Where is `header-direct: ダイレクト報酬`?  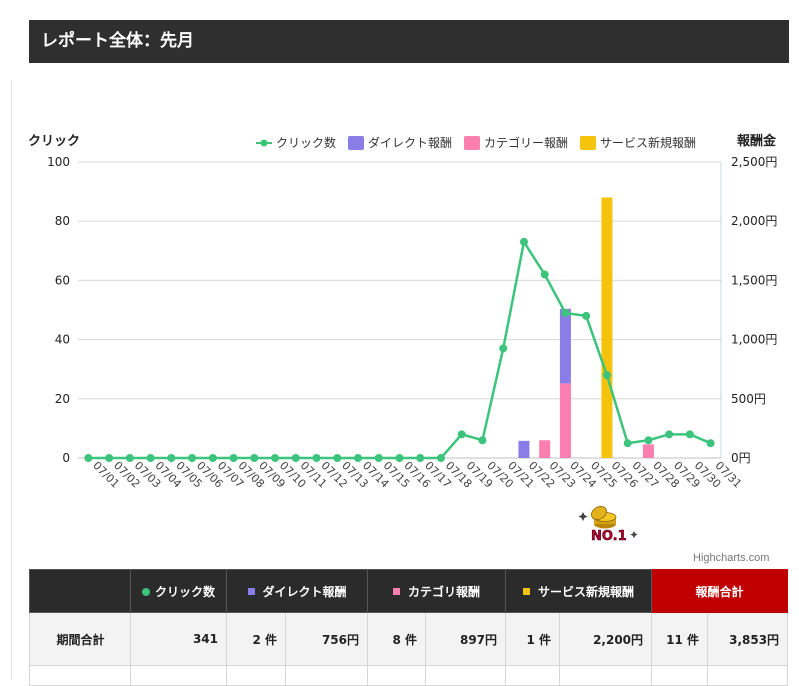 header-direct: ダイレクト報酬 is located at coordinates (297, 591).